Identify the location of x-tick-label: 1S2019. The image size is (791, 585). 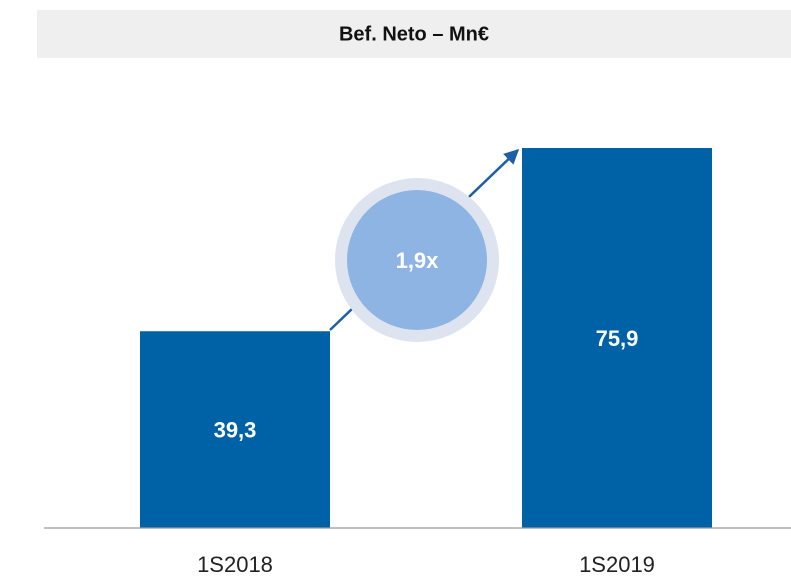
(617, 564).